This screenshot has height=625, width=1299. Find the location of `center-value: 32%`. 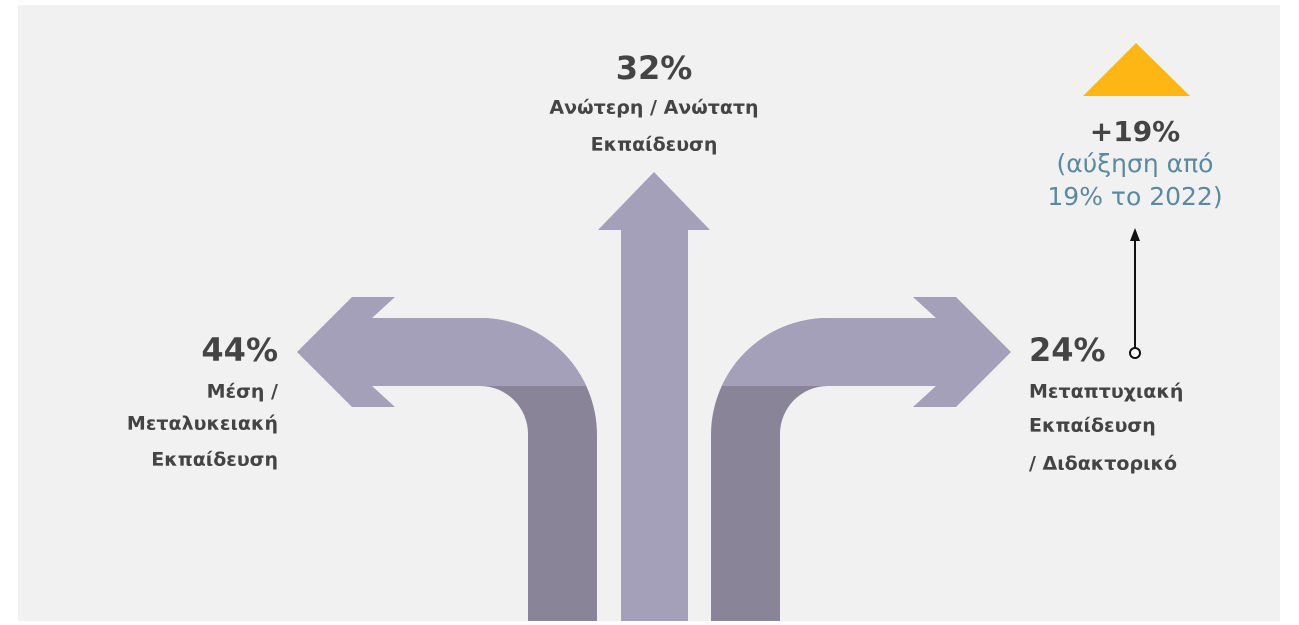

center-value: 32% is located at coordinates (654, 68).